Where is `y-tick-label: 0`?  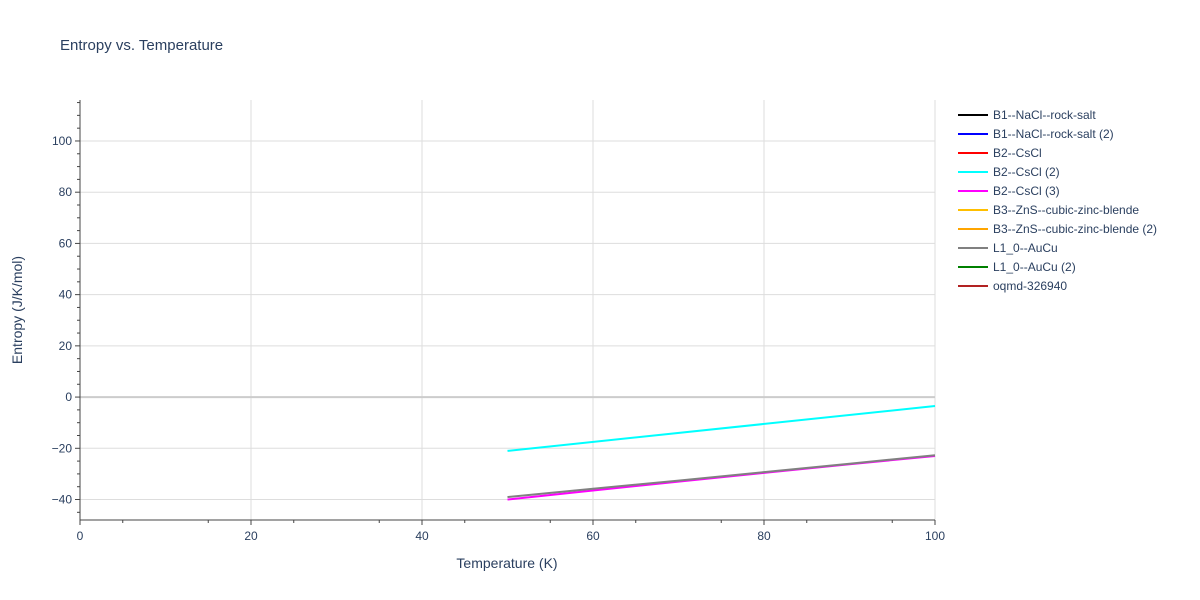 y-tick-label: 0 is located at coordinates (68, 397).